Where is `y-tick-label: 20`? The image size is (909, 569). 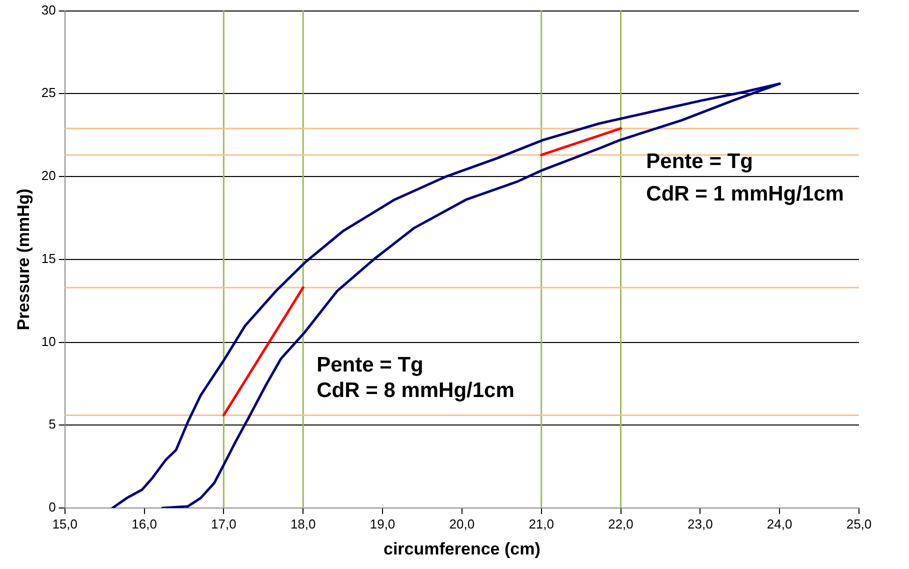 y-tick-label: 20 is located at coordinates (48, 176).